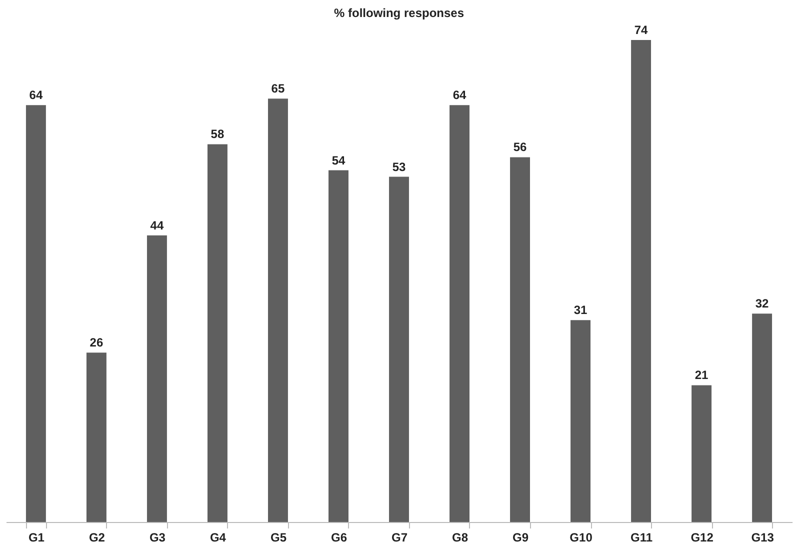 The height and width of the screenshot is (552, 793). I want to click on data-label: 56, so click(520, 147).